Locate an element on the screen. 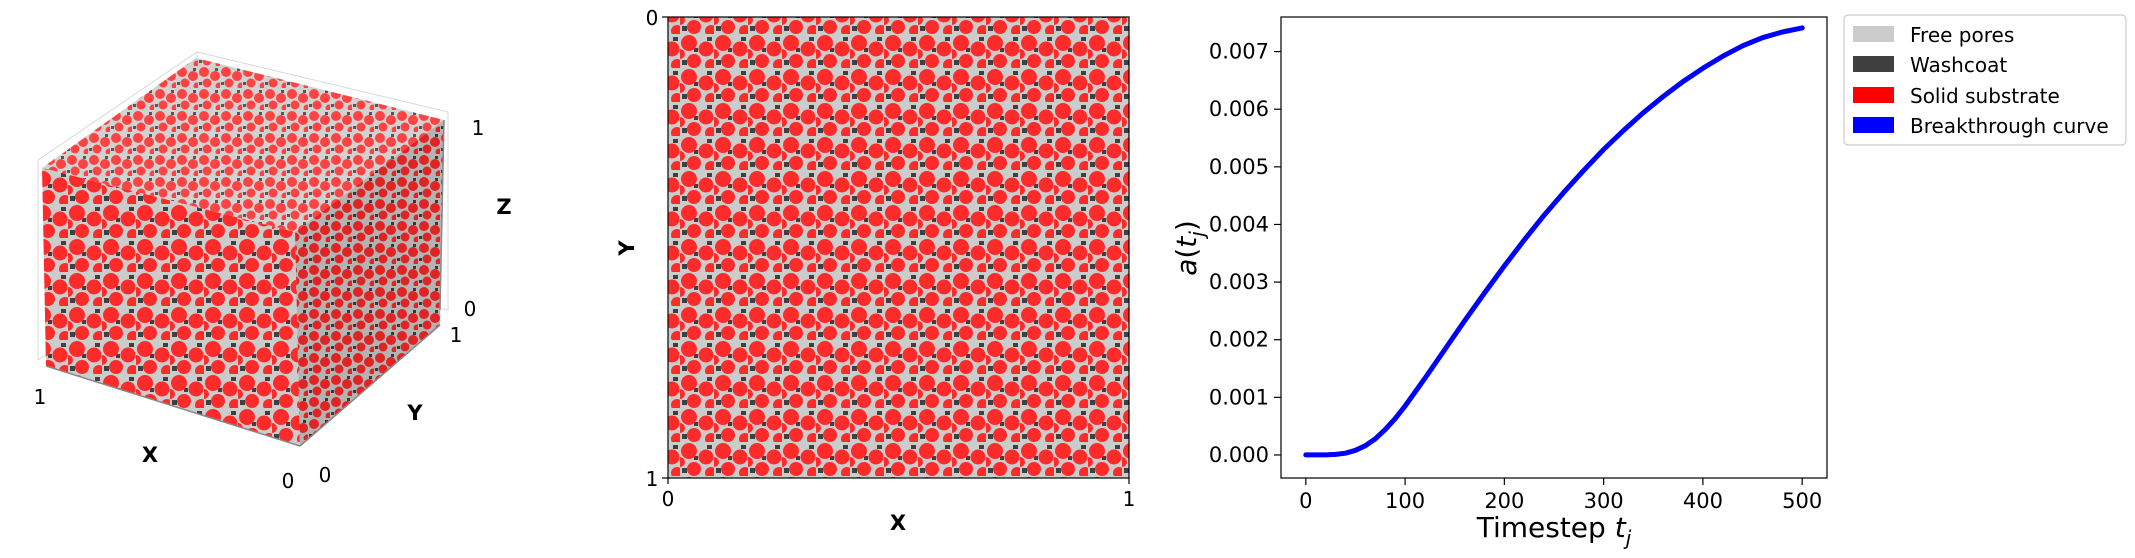  slice-x-tick-max: 1 is located at coordinates (1129, 499).